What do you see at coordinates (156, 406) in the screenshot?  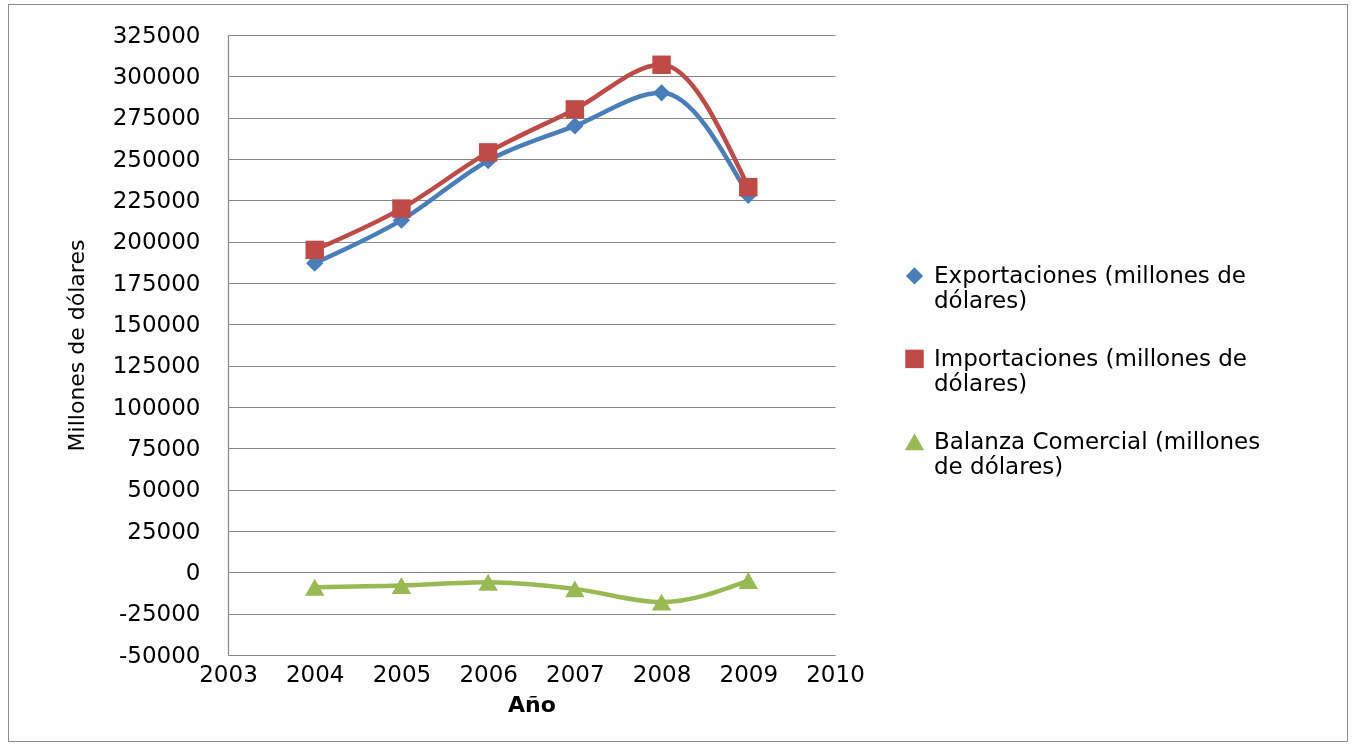 I see `y-tick-label: 100000` at bounding box center [156, 406].